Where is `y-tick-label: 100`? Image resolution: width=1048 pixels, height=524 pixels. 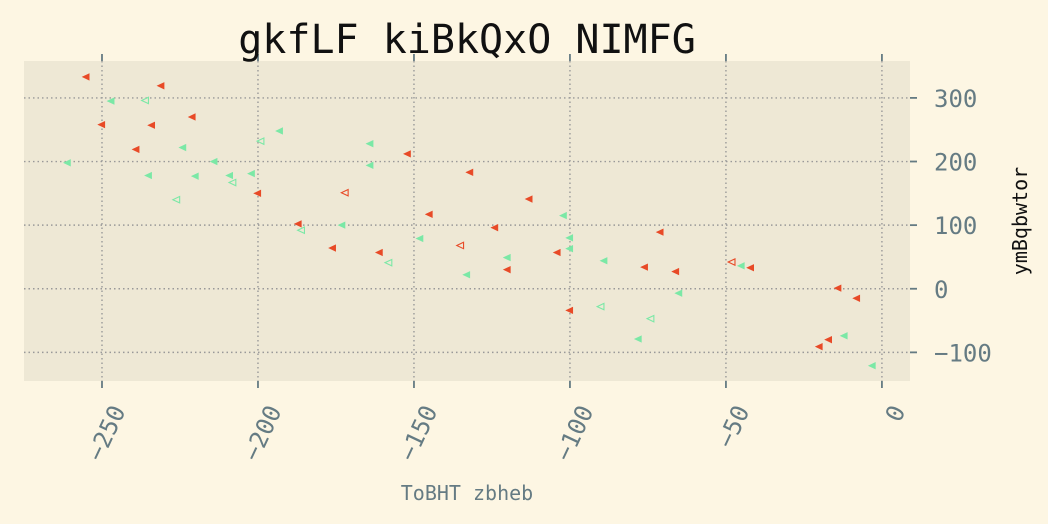 y-tick-label: 100 is located at coordinates (955, 226).